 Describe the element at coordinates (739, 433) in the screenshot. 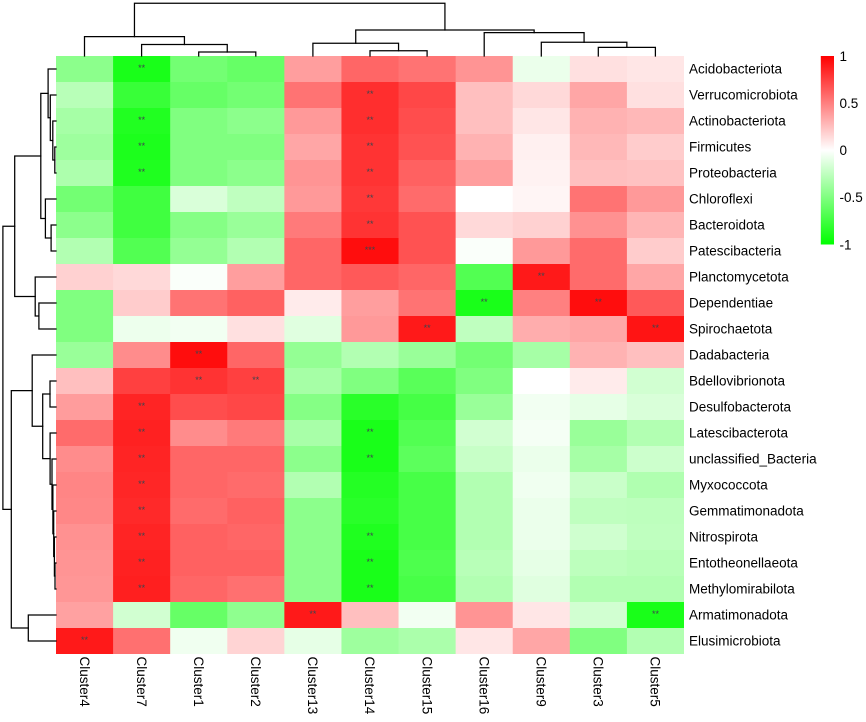

I see `svg-text: Latescibacterota` at that location.